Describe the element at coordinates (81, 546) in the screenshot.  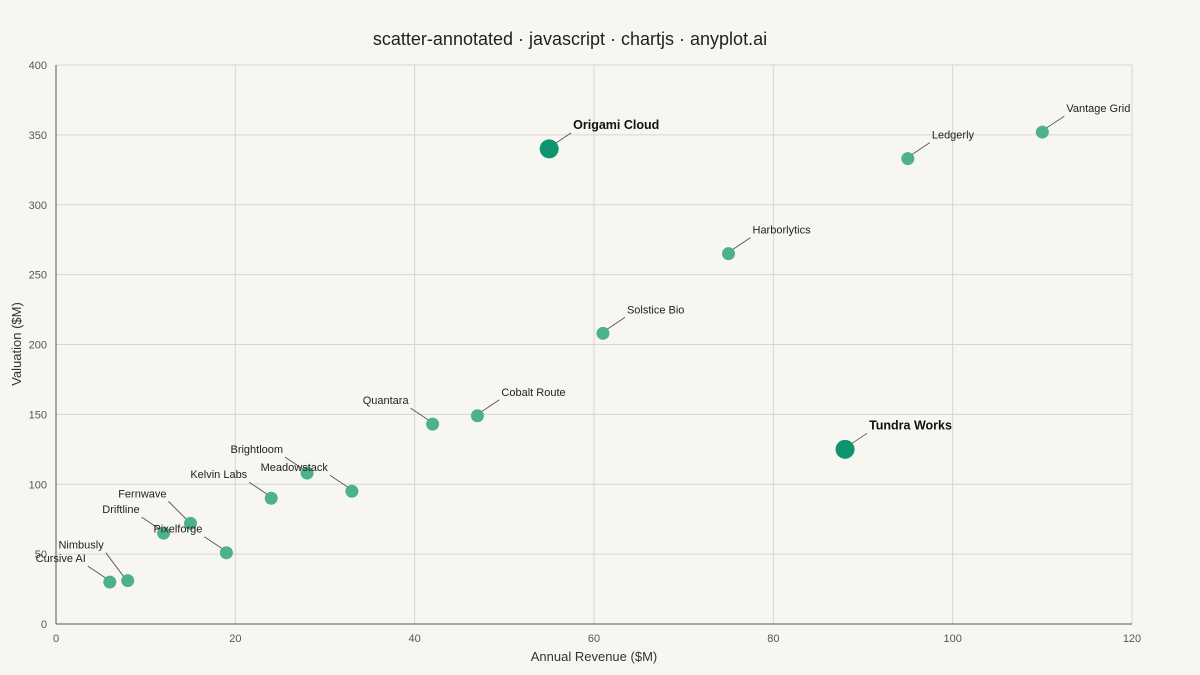
I see `point-label: Nimbusly` at that location.